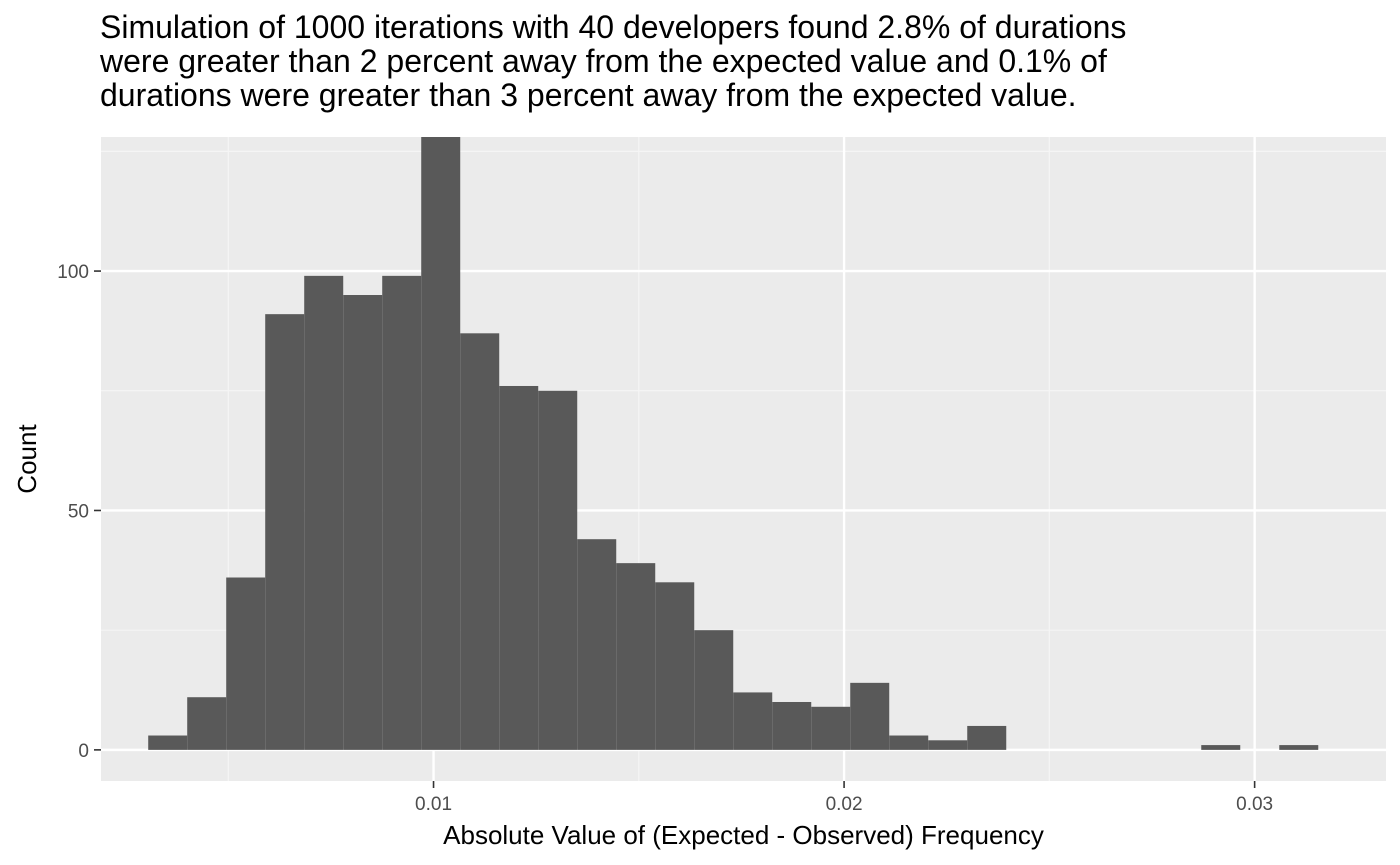 This screenshot has width=1400, height=865. Describe the element at coordinates (73, 272) in the screenshot. I see `y-tick-label: 100` at that location.